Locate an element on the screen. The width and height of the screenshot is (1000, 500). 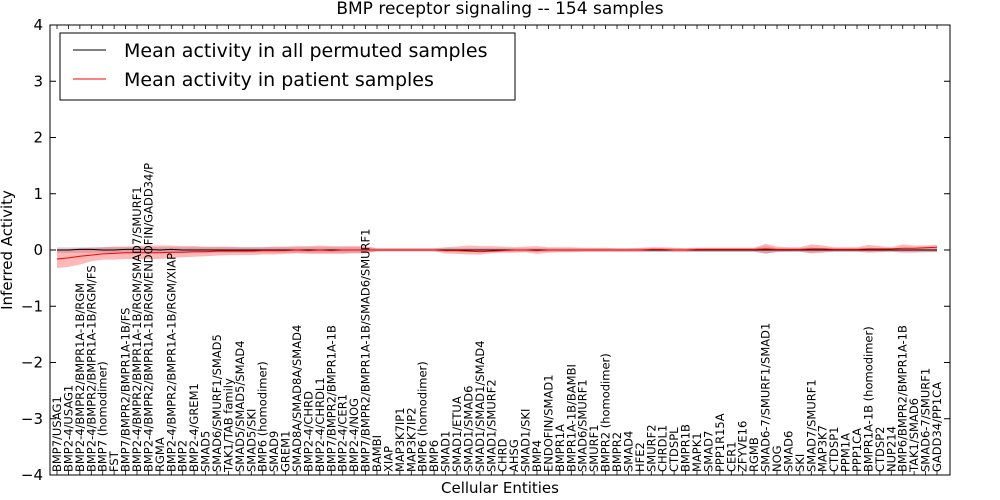
x-tick-label: BMP7/BMPR2/BMPR1A-1B is located at coordinates (331, 398).